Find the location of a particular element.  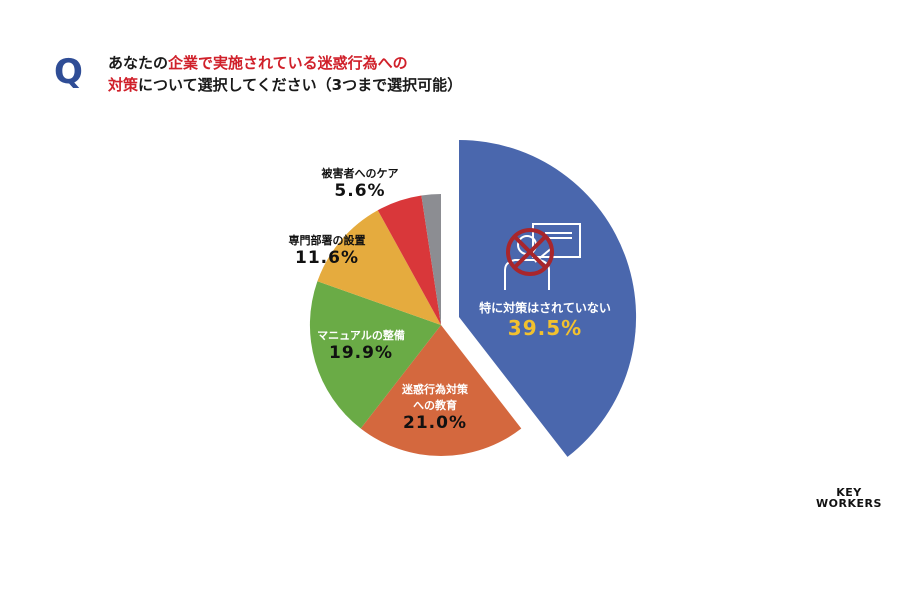

label-pct: 11.6% is located at coordinates (327, 258).